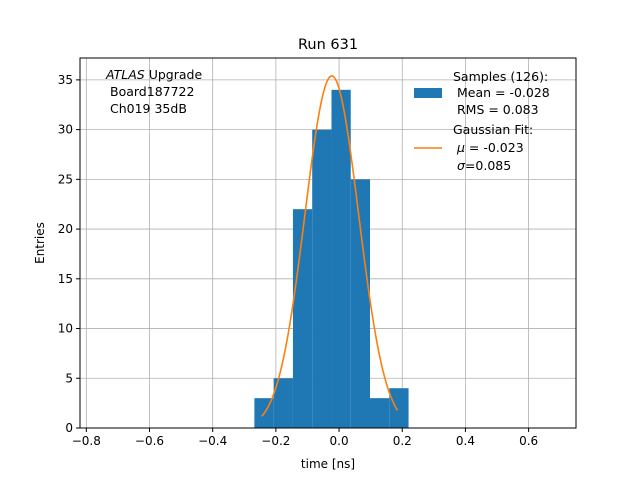 This screenshot has width=640, height=480. Describe the element at coordinates (402, 441) in the screenshot. I see `x-tick-label: 0.2` at that location.